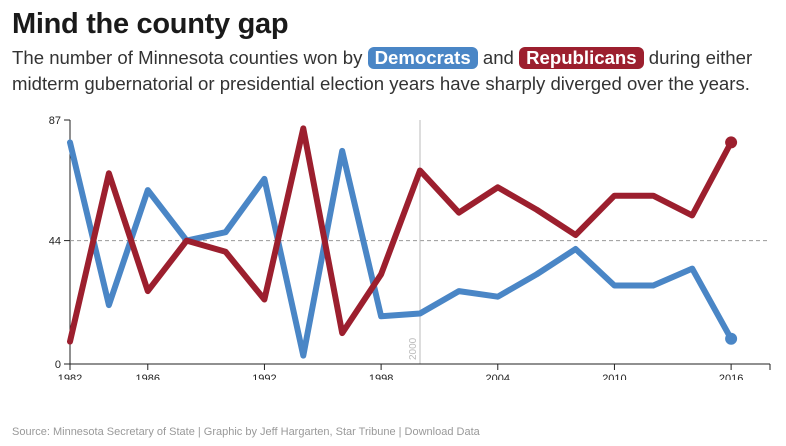  I want to click on marker-label-2000: 2000, so click(413, 348).